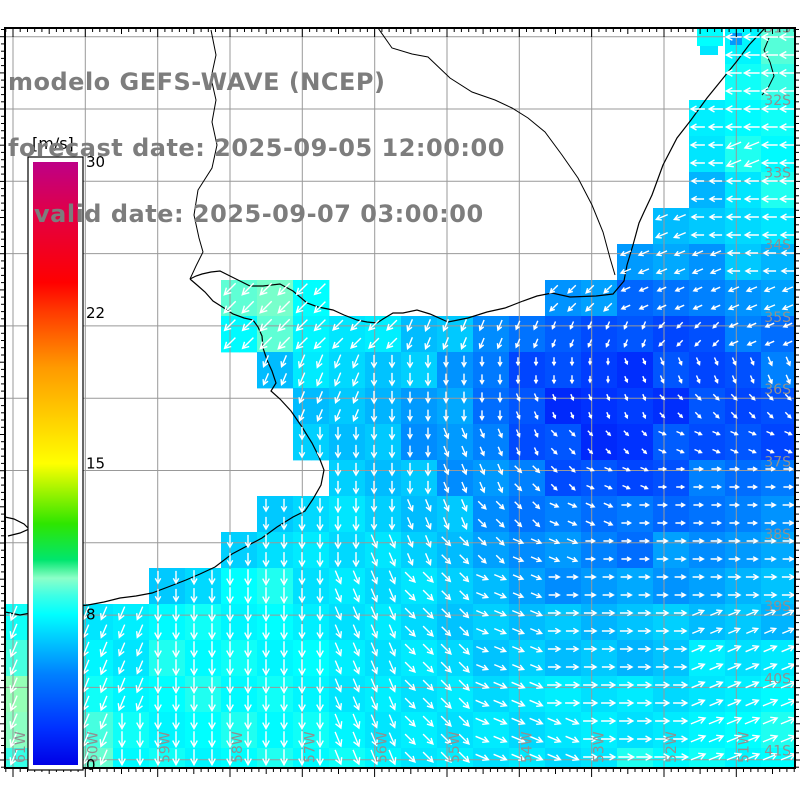  Describe the element at coordinates (93, 747) in the screenshot. I see `svg-text: 60W` at that location.